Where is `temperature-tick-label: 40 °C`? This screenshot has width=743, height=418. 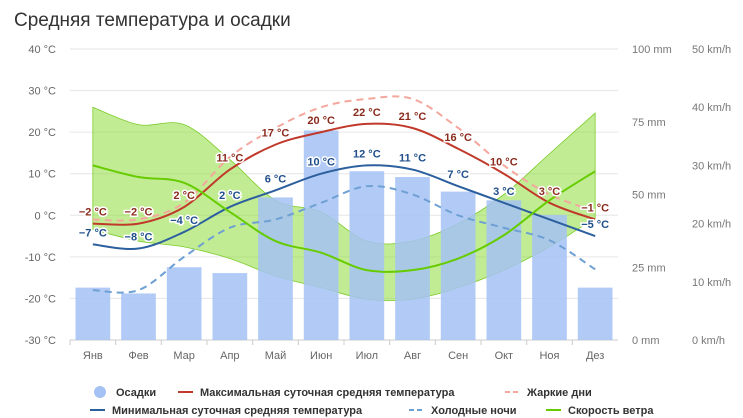 temperature-tick-label: 40 °C is located at coordinates (42, 50).